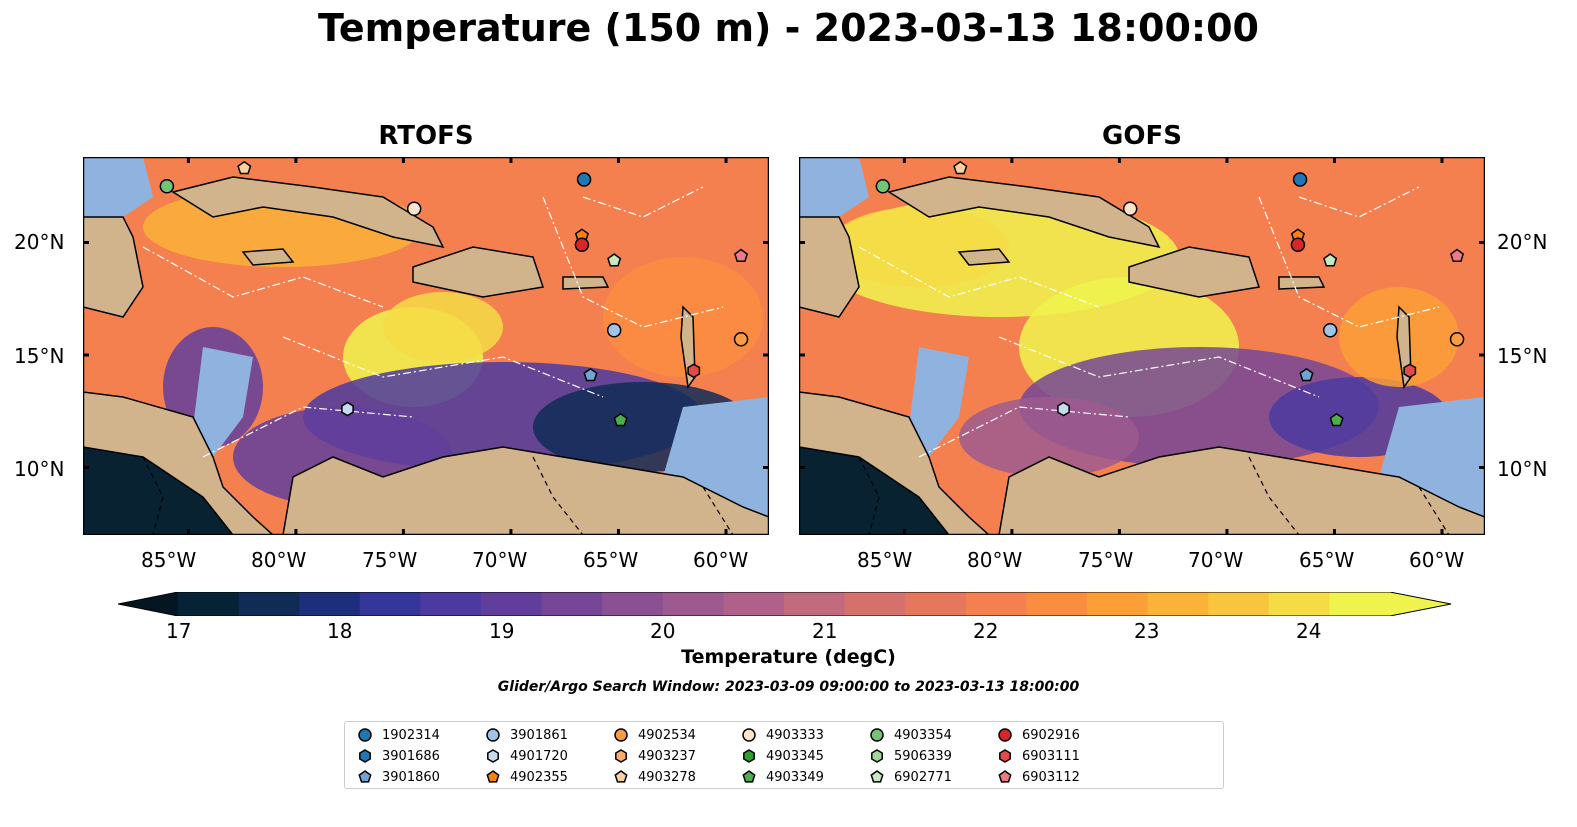 The width and height of the screenshot is (1577, 827). I want to click on legend-item: 4902355, so click(526, 777).